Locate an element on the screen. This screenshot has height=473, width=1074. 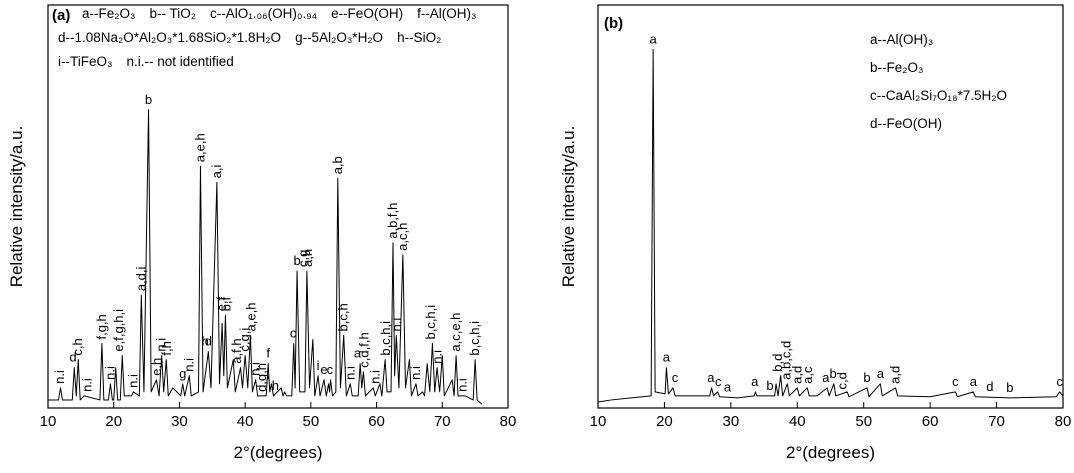
legend-text: a--Fe₂O₃ is located at coordinates (109, 13).